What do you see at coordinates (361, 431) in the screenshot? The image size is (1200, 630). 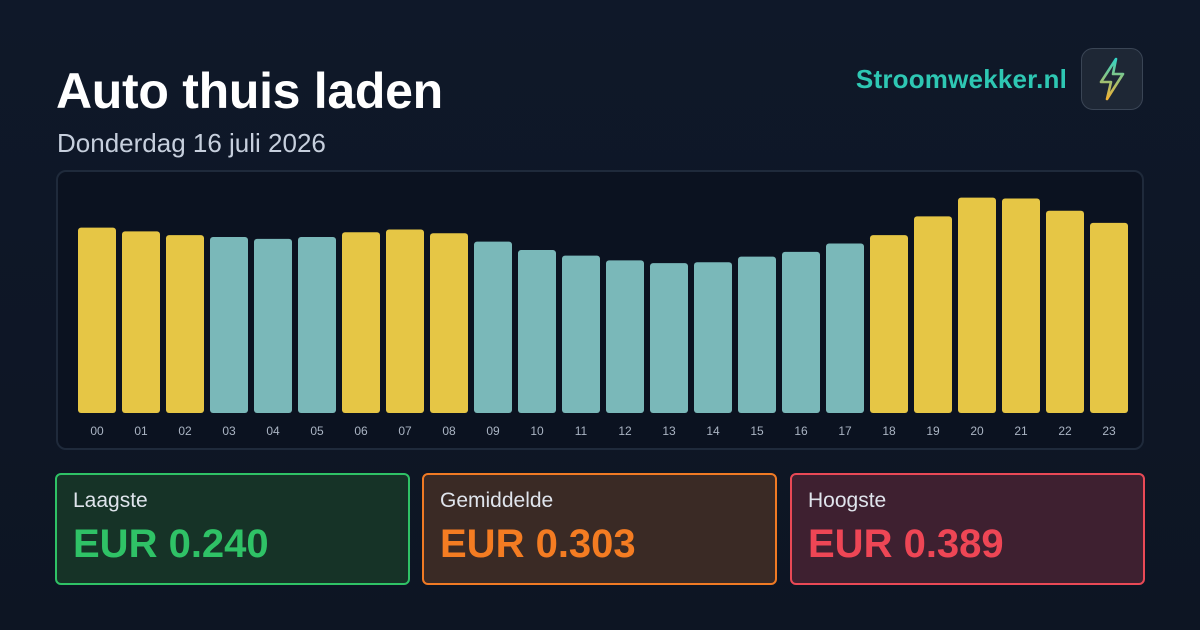 I see `x-tick-label: 06` at bounding box center [361, 431].